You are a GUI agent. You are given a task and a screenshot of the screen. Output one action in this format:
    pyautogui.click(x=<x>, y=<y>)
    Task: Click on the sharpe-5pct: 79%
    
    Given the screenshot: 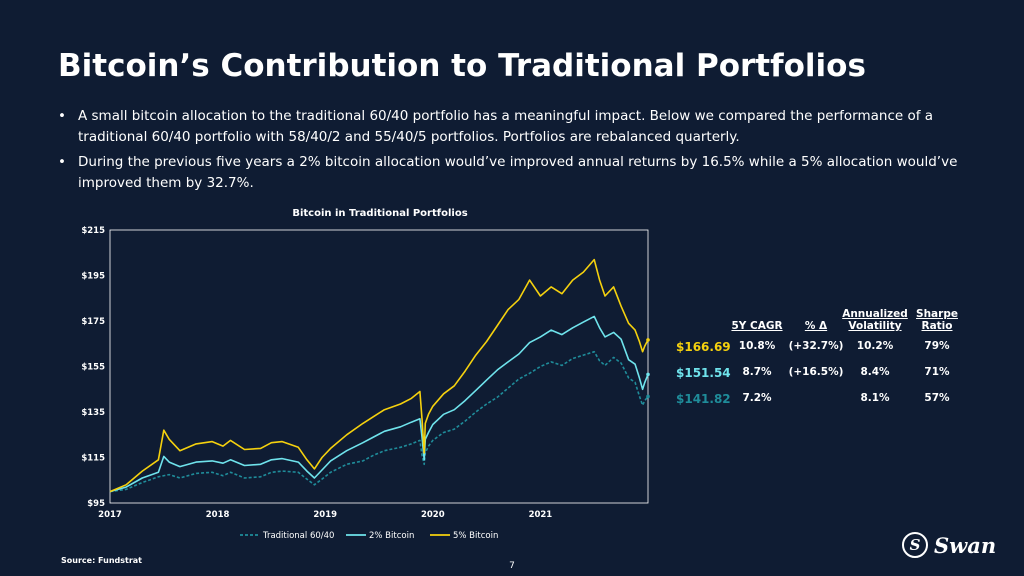 What is the action you would take?
    pyautogui.click(x=937, y=346)
    